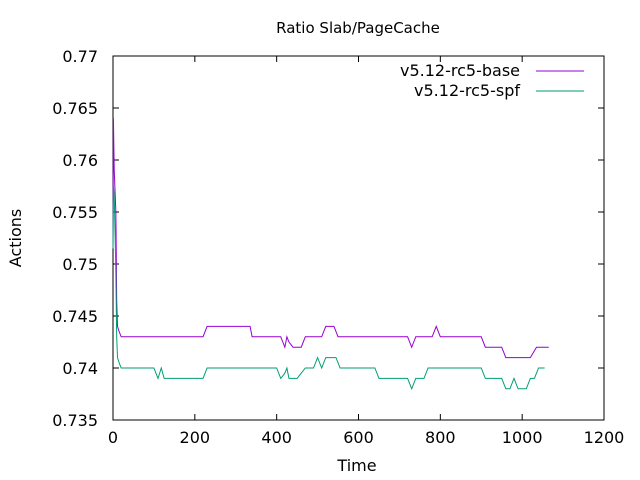 Image resolution: width=640 pixels, height=480 pixels. What do you see at coordinates (440, 437) in the screenshot?
I see `x-tick-label: 800` at bounding box center [440, 437].